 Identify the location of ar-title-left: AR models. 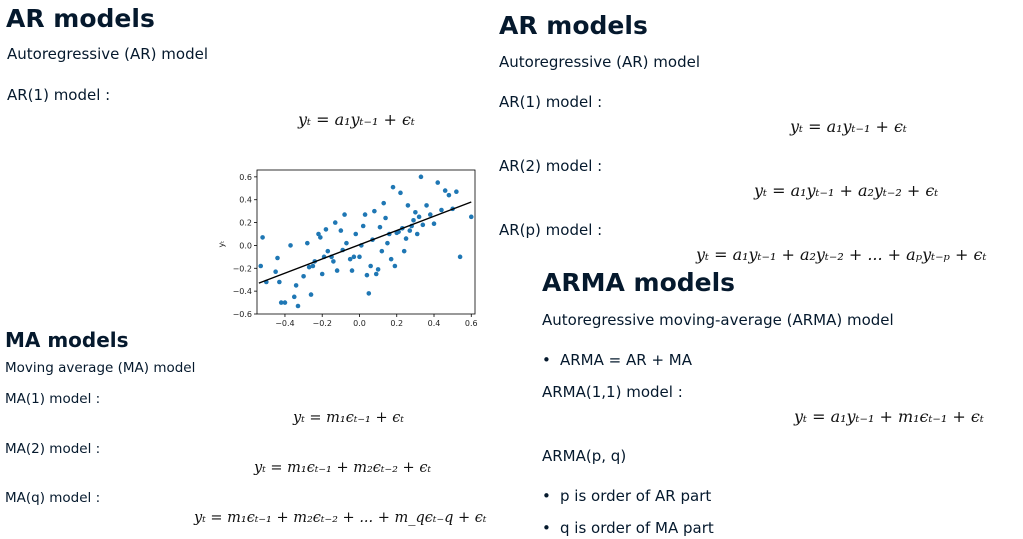
(80, 18).